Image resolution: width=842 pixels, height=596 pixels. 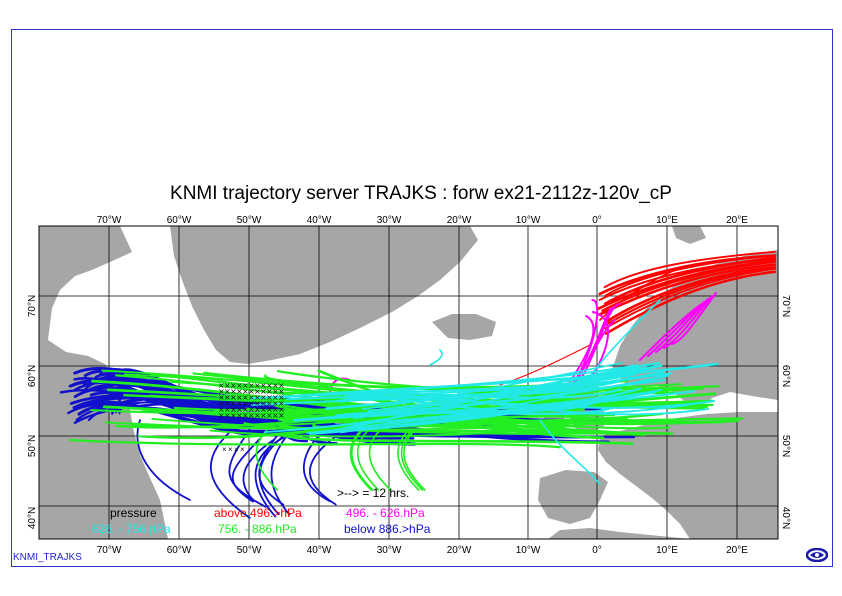 What do you see at coordinates (619, 533) in the screenshot?
I see `land-africa` at bounding box center [619, 533].